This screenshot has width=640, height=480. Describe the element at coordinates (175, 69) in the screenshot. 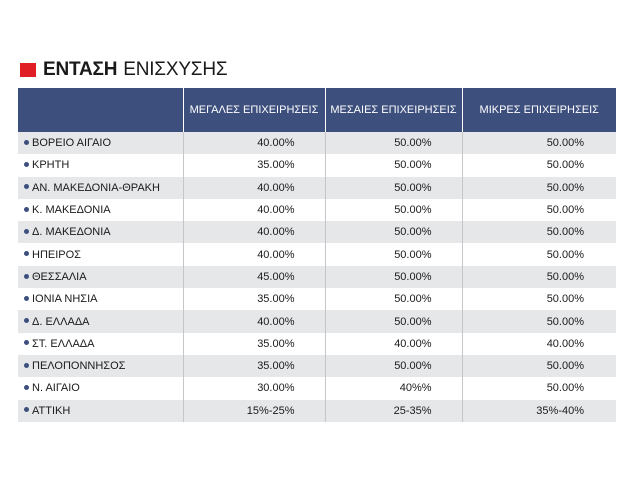

I see `title-light: ΕΝΙΣΧΥΣΗΣ` at that location.